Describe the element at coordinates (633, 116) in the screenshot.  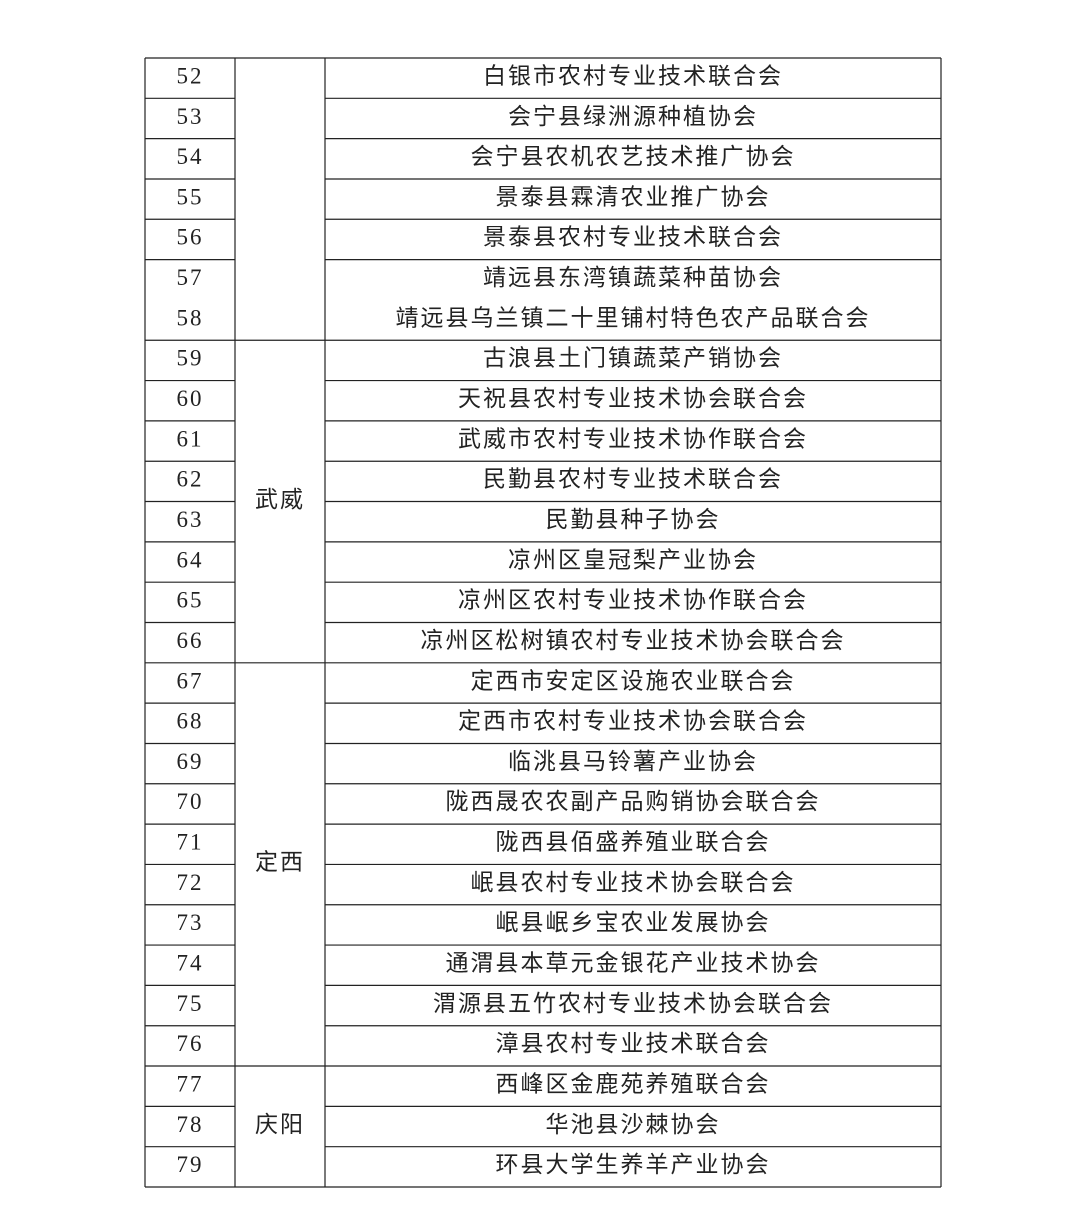
I see `association-name: 会宁县绿洲源种植协会` at that location.